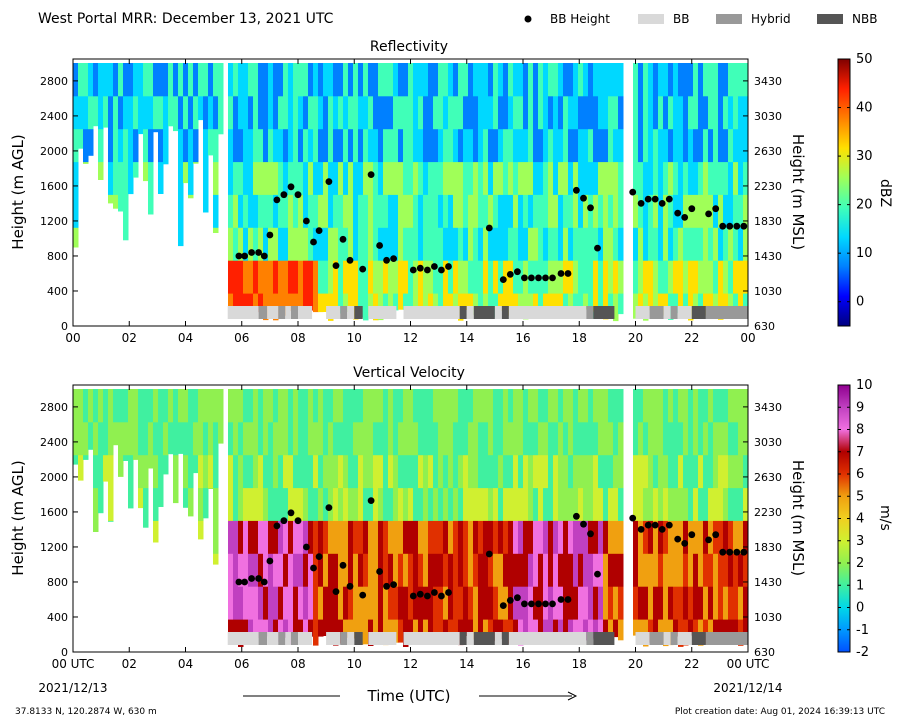  Describe the element at coordinates (354, 338) in the screenshot. I see `x-tick-label: 10` at that location.